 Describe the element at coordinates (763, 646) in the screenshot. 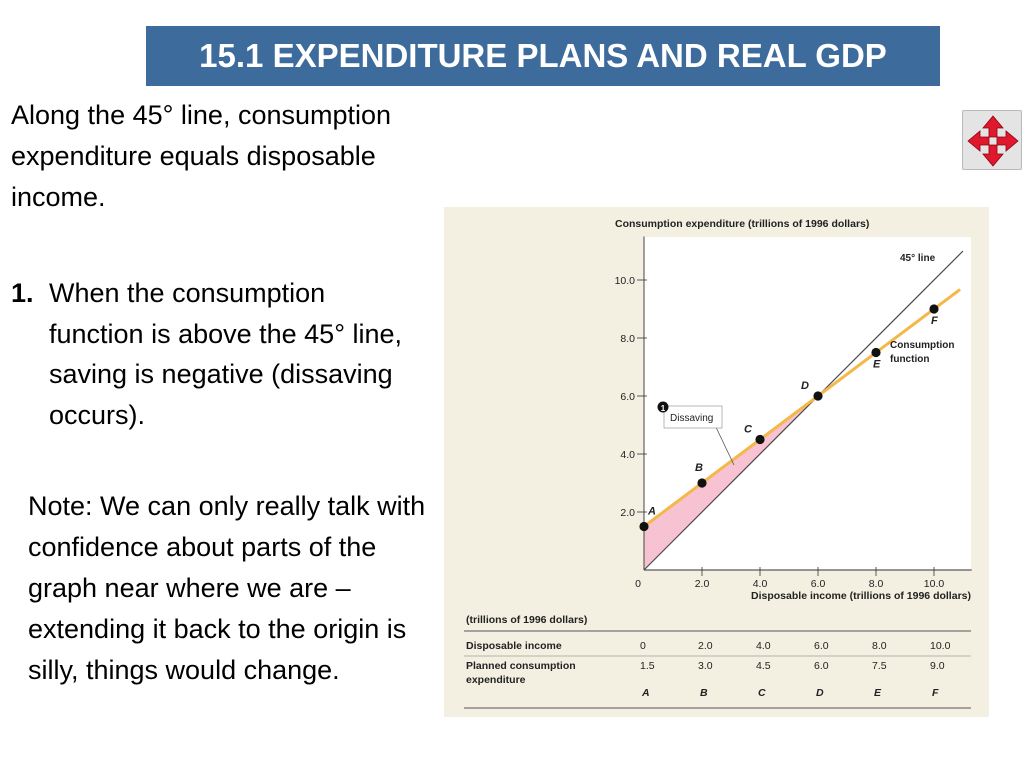

I see `table-cell: 4.0` at that location.